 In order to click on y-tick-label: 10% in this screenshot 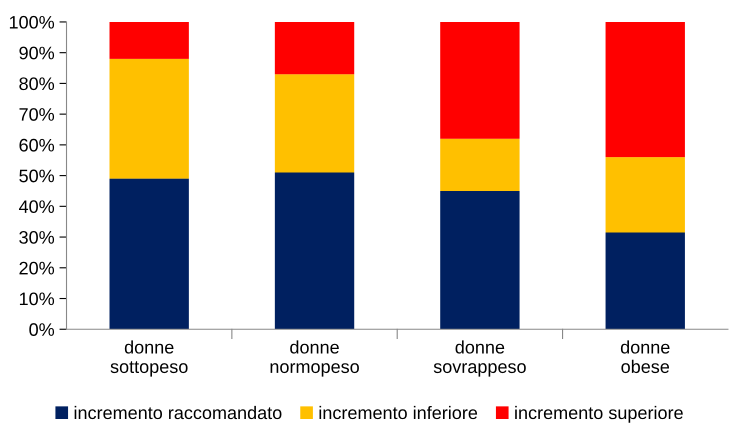, I will do `click(37, 299)`.